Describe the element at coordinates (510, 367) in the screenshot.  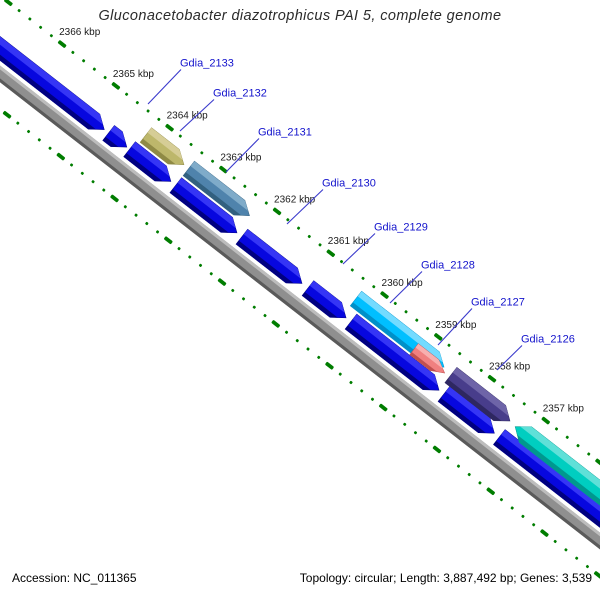
I see `ruler-kbp-label: 2358 kbp` at that location.